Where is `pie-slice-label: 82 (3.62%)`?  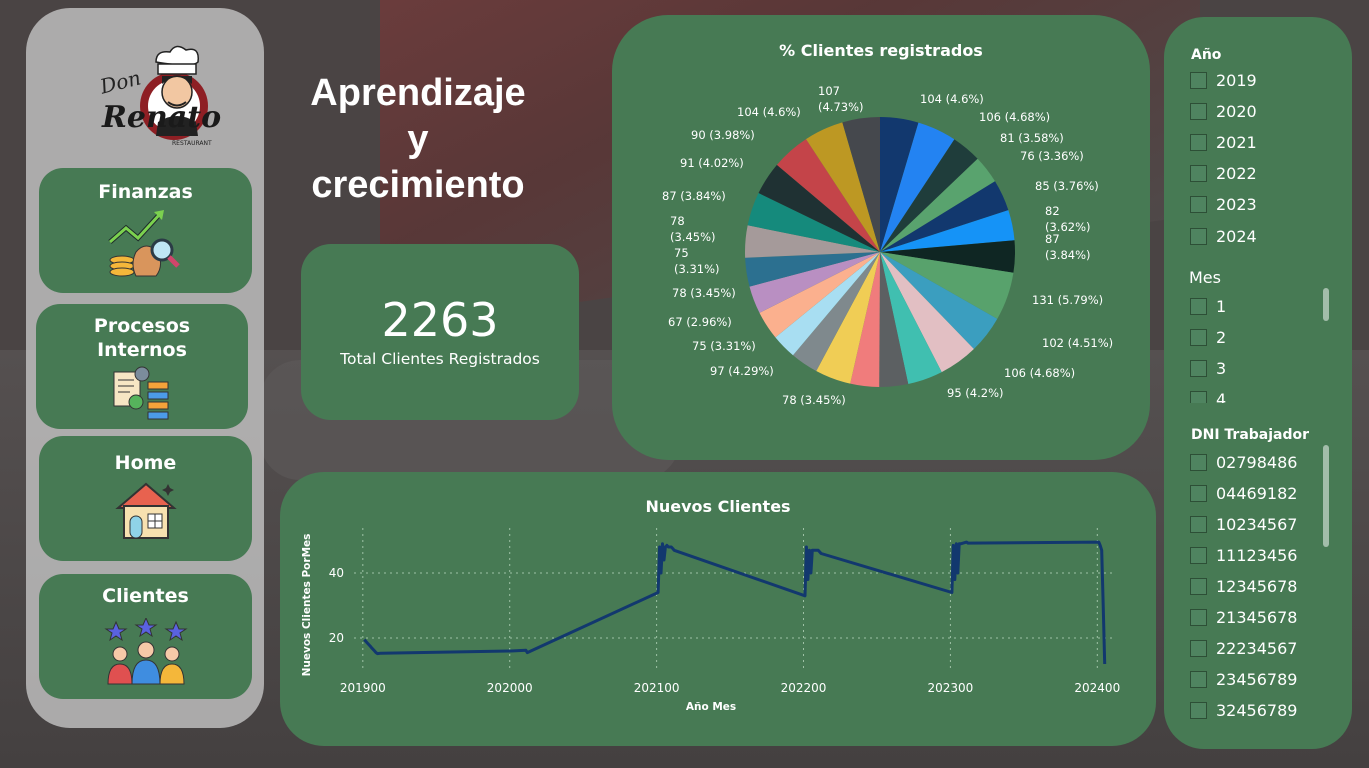 pie-slice-label: 82 (3.62%) is located at coordinates (1068, 219).